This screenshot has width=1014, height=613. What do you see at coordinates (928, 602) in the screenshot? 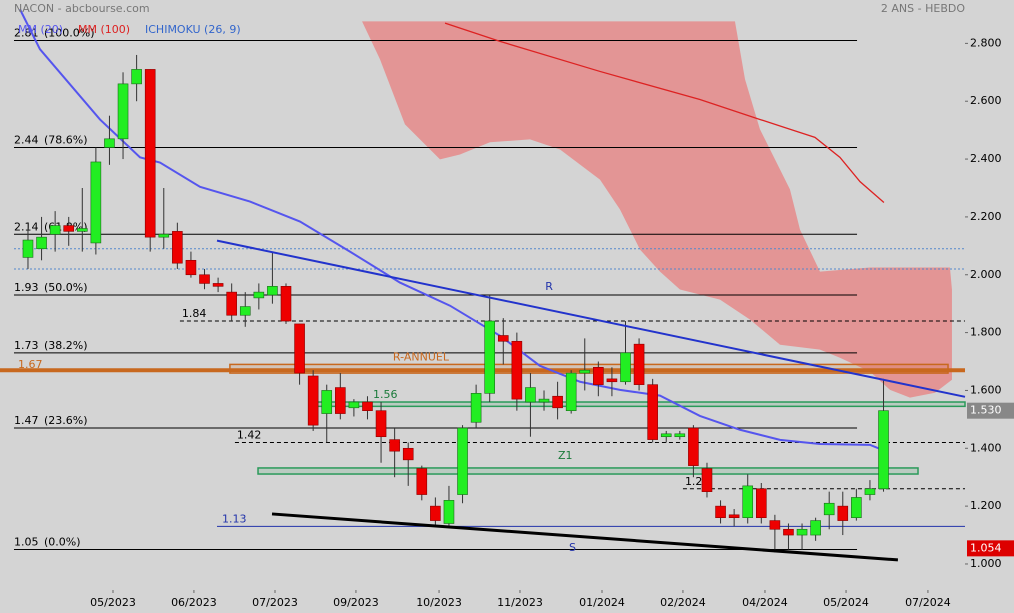
I see `x-tick-label: 07/2024` at bounding box center [928, 602].